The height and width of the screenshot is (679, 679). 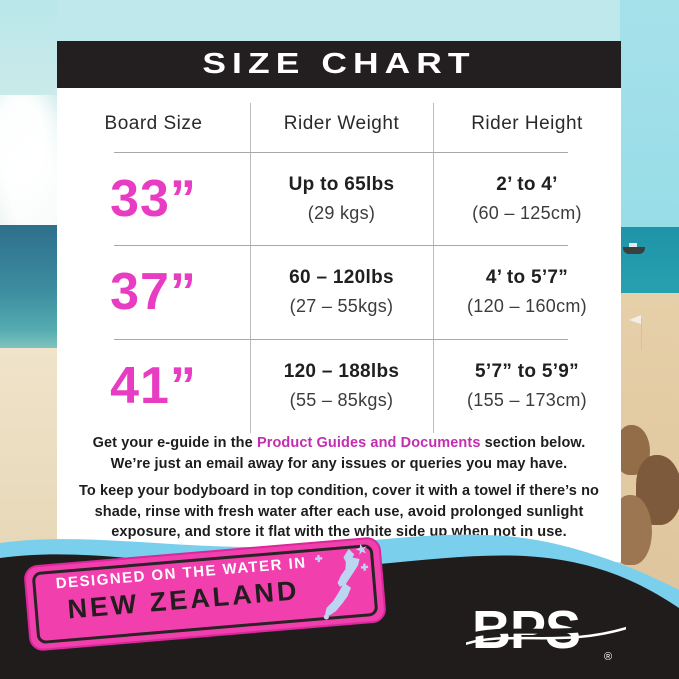 What do you see at coordinates (341, 292) in the screenshot?
I see `table-row-37-weight: 60 – 120lbs (27 – 55kgs)` at bounding box center [341, 292].